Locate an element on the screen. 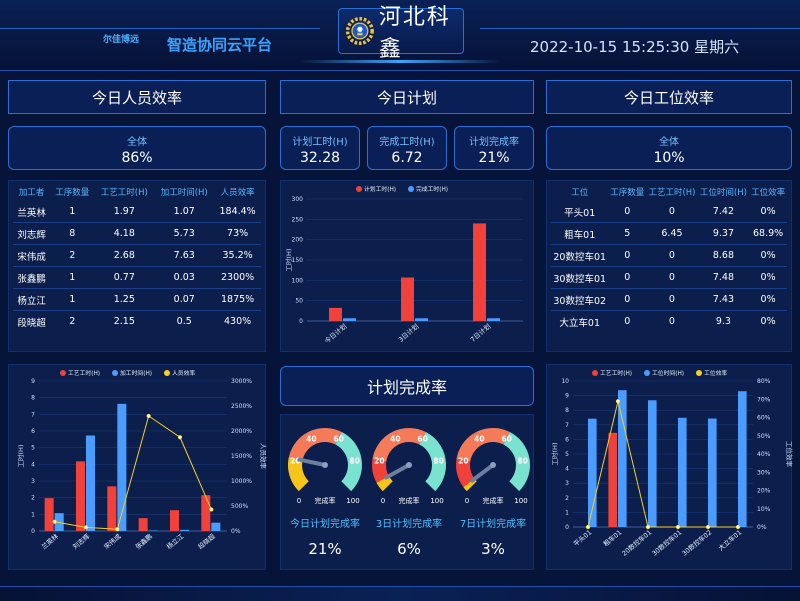 This screenshot has width=800, height=601. table-row: 段晓超 2 2.15 0.5 430% is located at coordinates (137, 322).